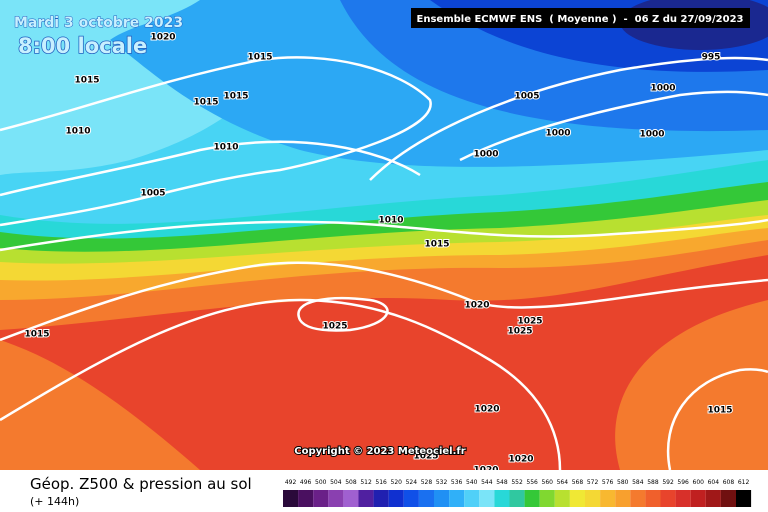 The height and width of the screenshot is (512, 768). I want to click on scale-label: 548, so click(502, 482).